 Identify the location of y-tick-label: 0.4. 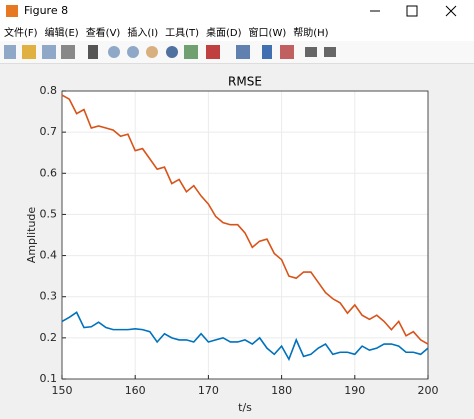
(49, 255).